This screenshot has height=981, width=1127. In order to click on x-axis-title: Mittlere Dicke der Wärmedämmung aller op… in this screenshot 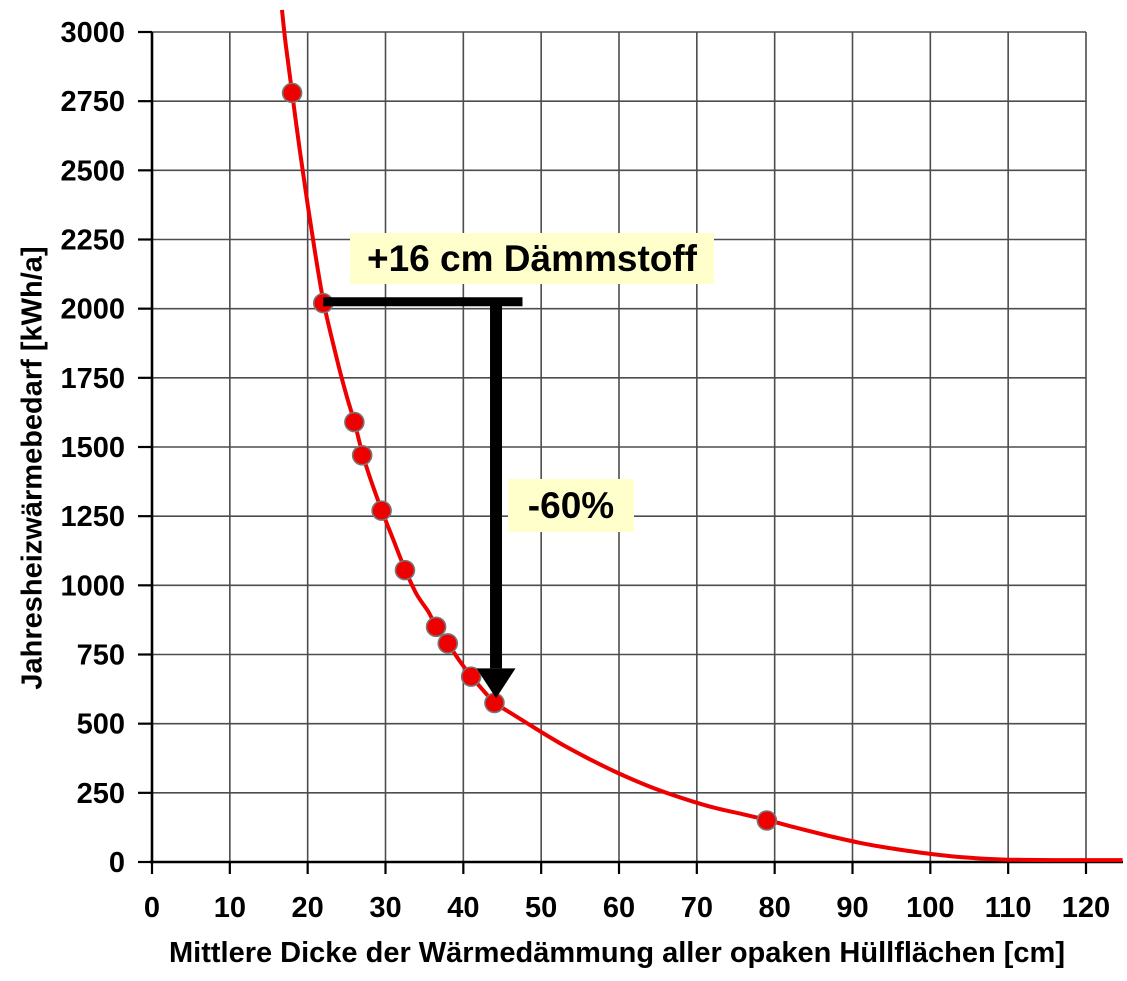, I will do `click(617, 953)`.